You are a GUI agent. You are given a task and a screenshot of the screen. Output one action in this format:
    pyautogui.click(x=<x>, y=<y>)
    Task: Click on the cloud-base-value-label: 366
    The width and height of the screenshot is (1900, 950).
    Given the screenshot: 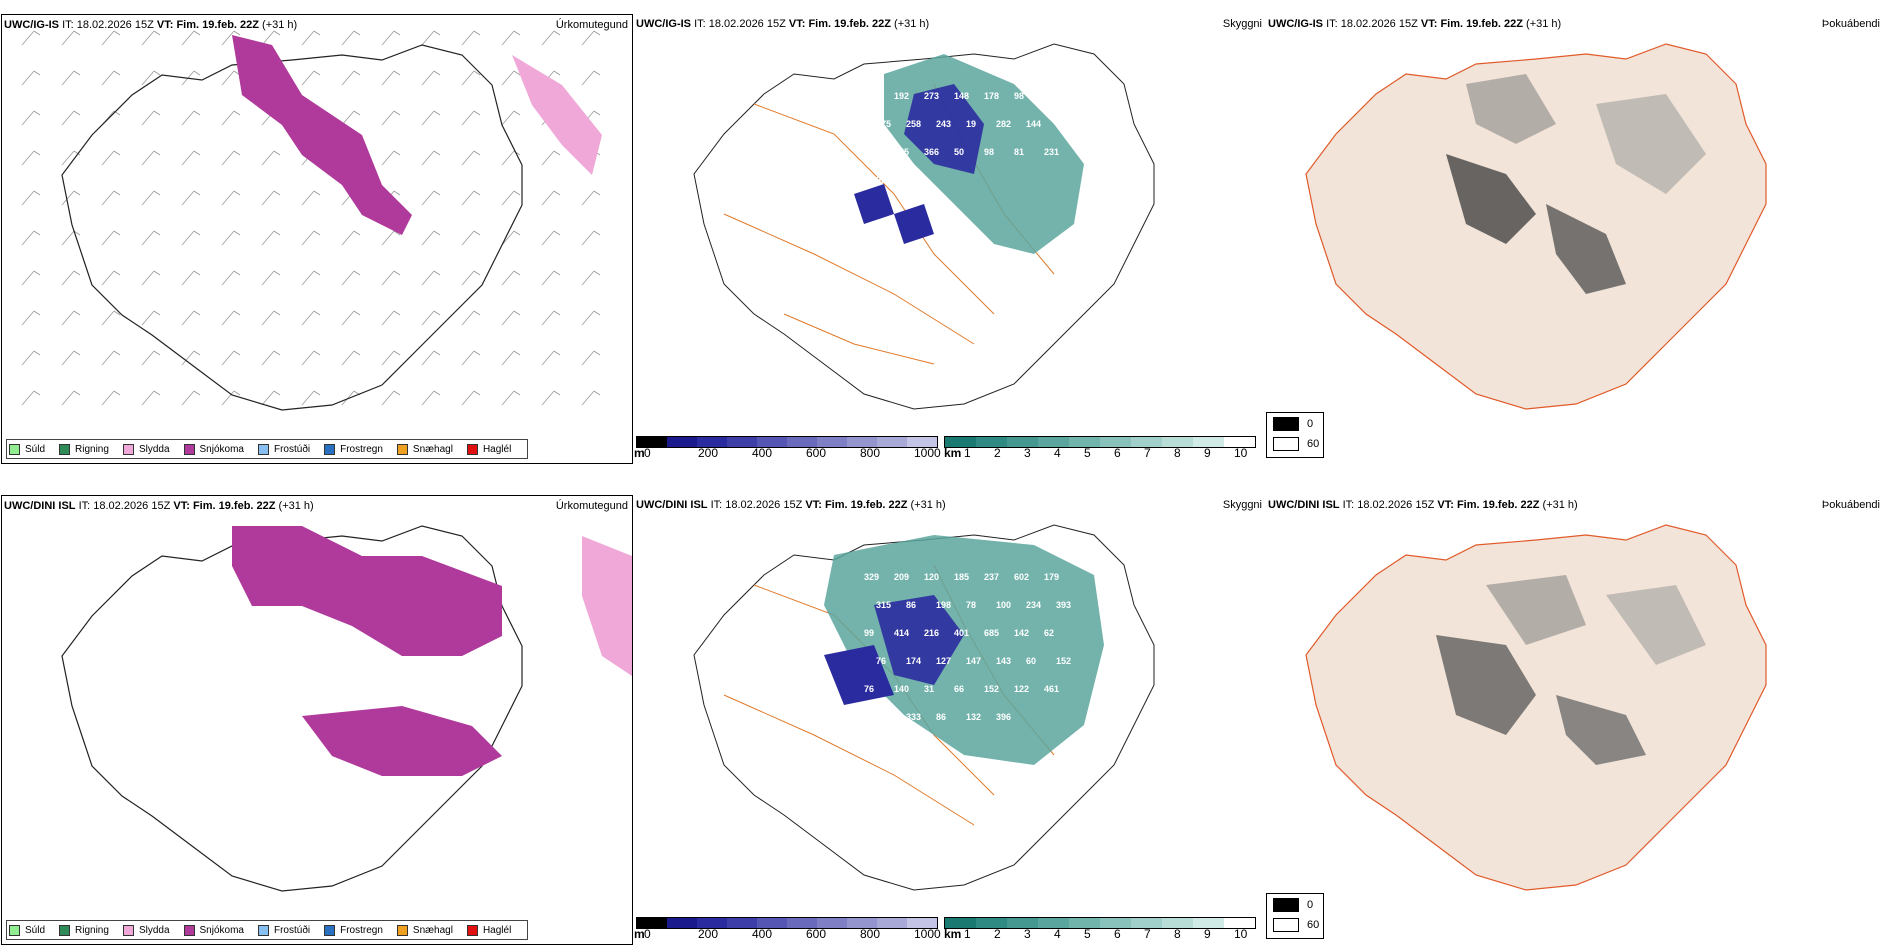 What is the action you would take?
    pyautogui.click(x=931, y=152)
    